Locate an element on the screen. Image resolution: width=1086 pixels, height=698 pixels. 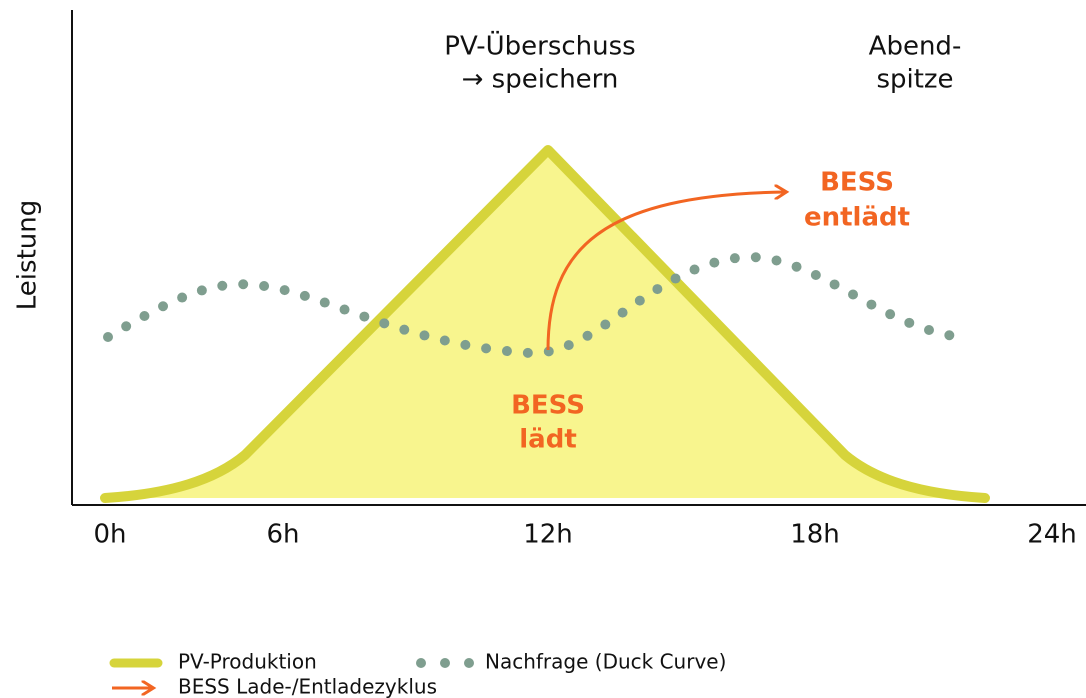
annotation: PV-Überschuss is located at coordinates (539, 46).